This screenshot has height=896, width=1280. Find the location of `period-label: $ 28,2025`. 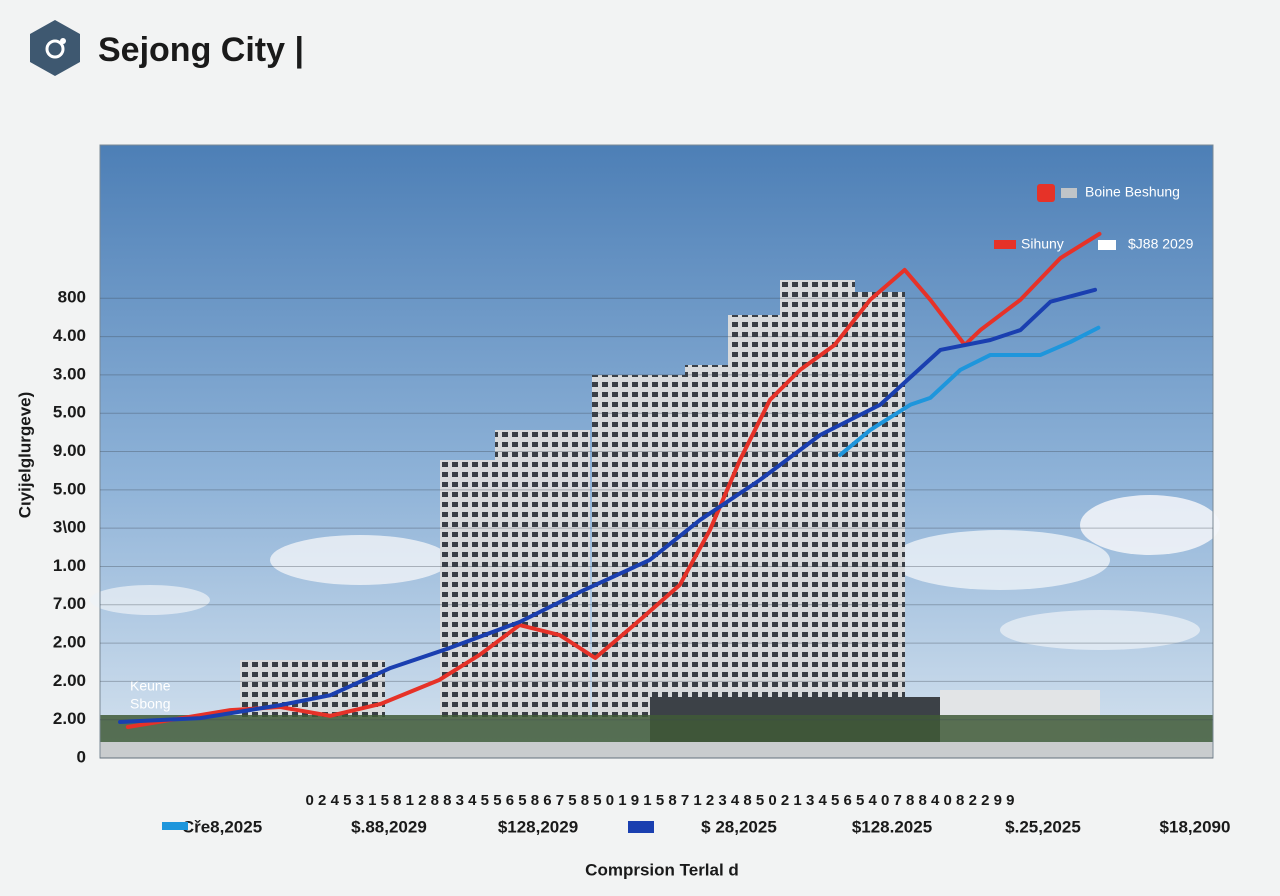

period-label: $ 28,2025 is located at coordinates (739, 826).